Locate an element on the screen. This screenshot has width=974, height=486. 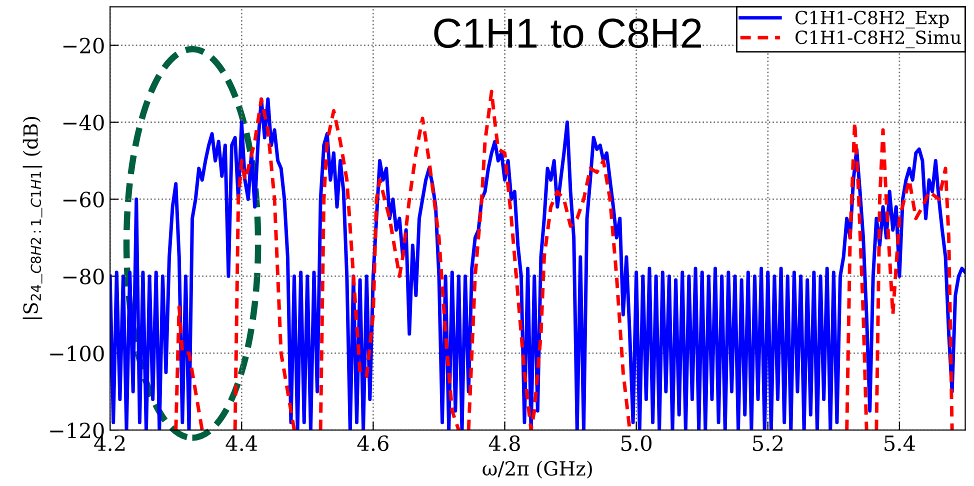
x-axis-title: ω/2π (GHz) is located at coordinates (537, 469).